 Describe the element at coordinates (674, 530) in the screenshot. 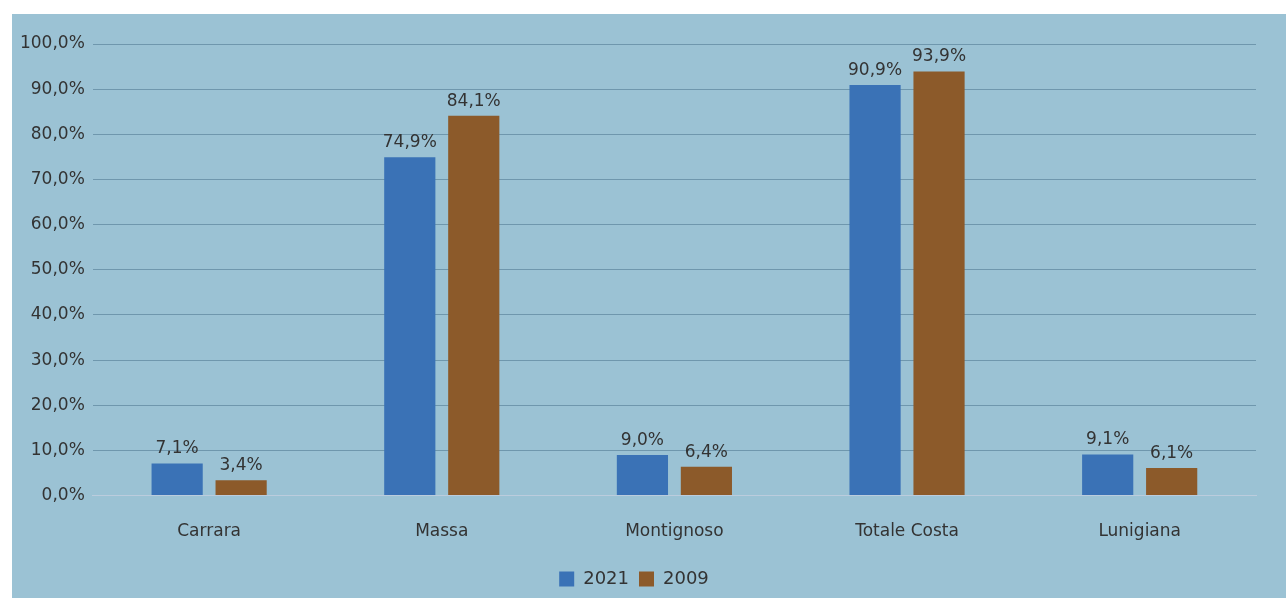

I see `x-tick-label: Montignoso` at that location.